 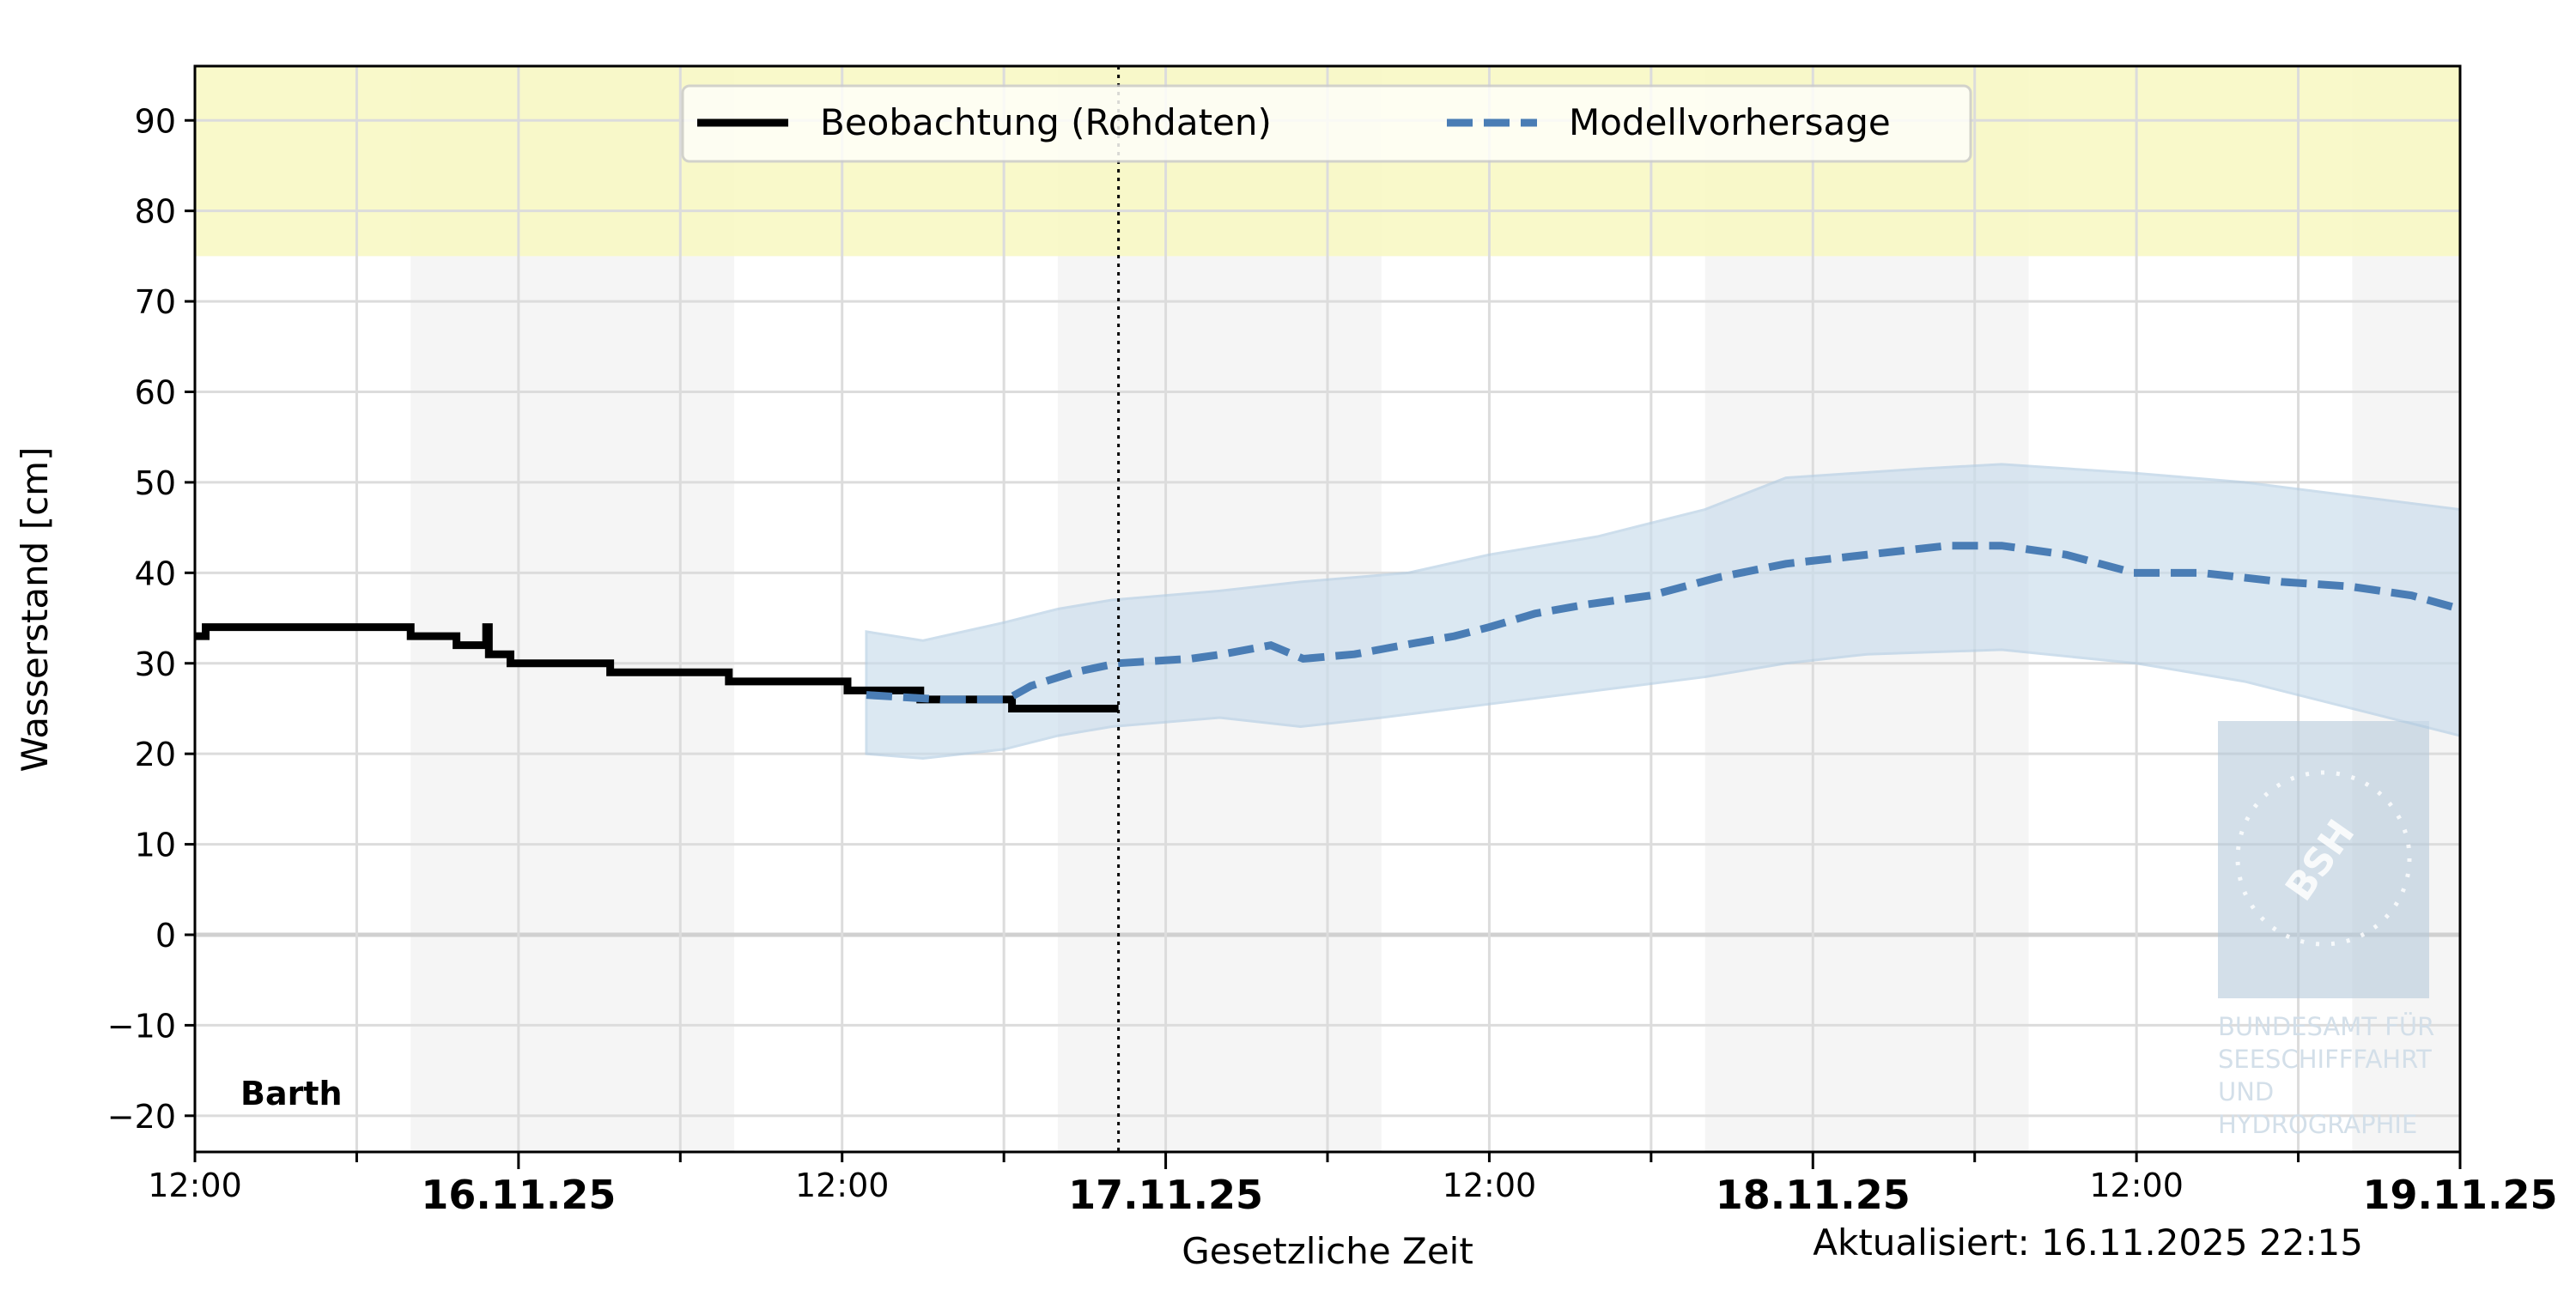 What do you see at coordinates (291, 1093) in the screenshot?
I see `station-label: Barth` at bounding box center [291, 1093].